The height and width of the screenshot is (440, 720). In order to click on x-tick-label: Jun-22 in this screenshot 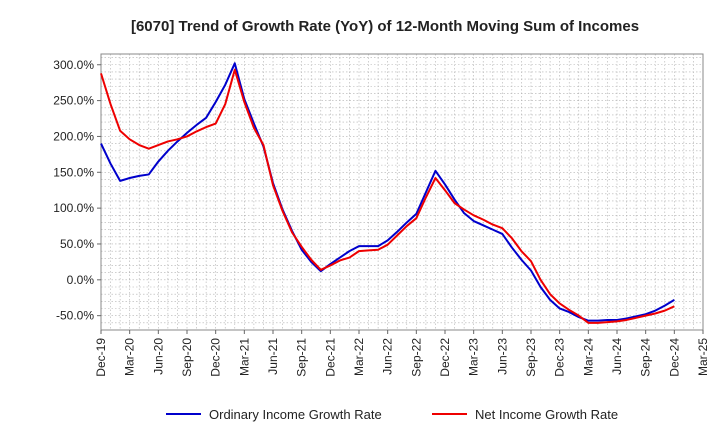, I will do `click(388, 356)`.